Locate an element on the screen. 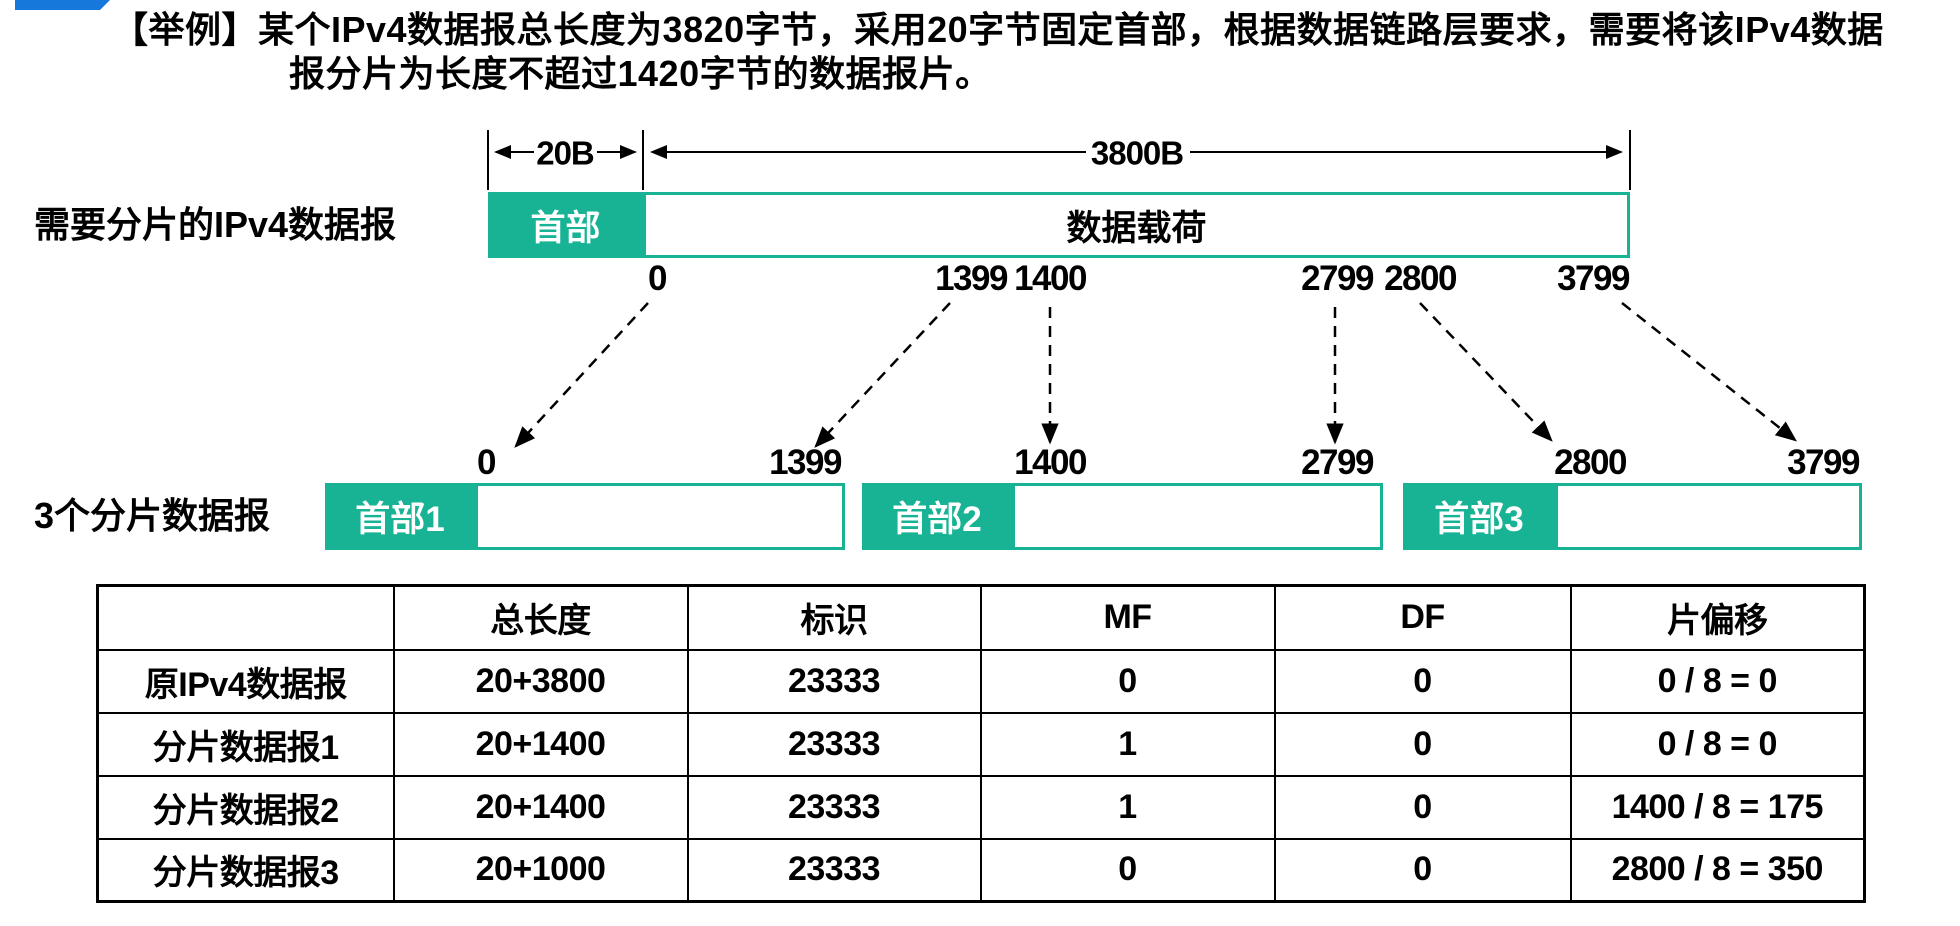 The height and width of the screenshot is (926, 1960). row-label: 原IPv4数据报 is located at coordinates (245, 681).